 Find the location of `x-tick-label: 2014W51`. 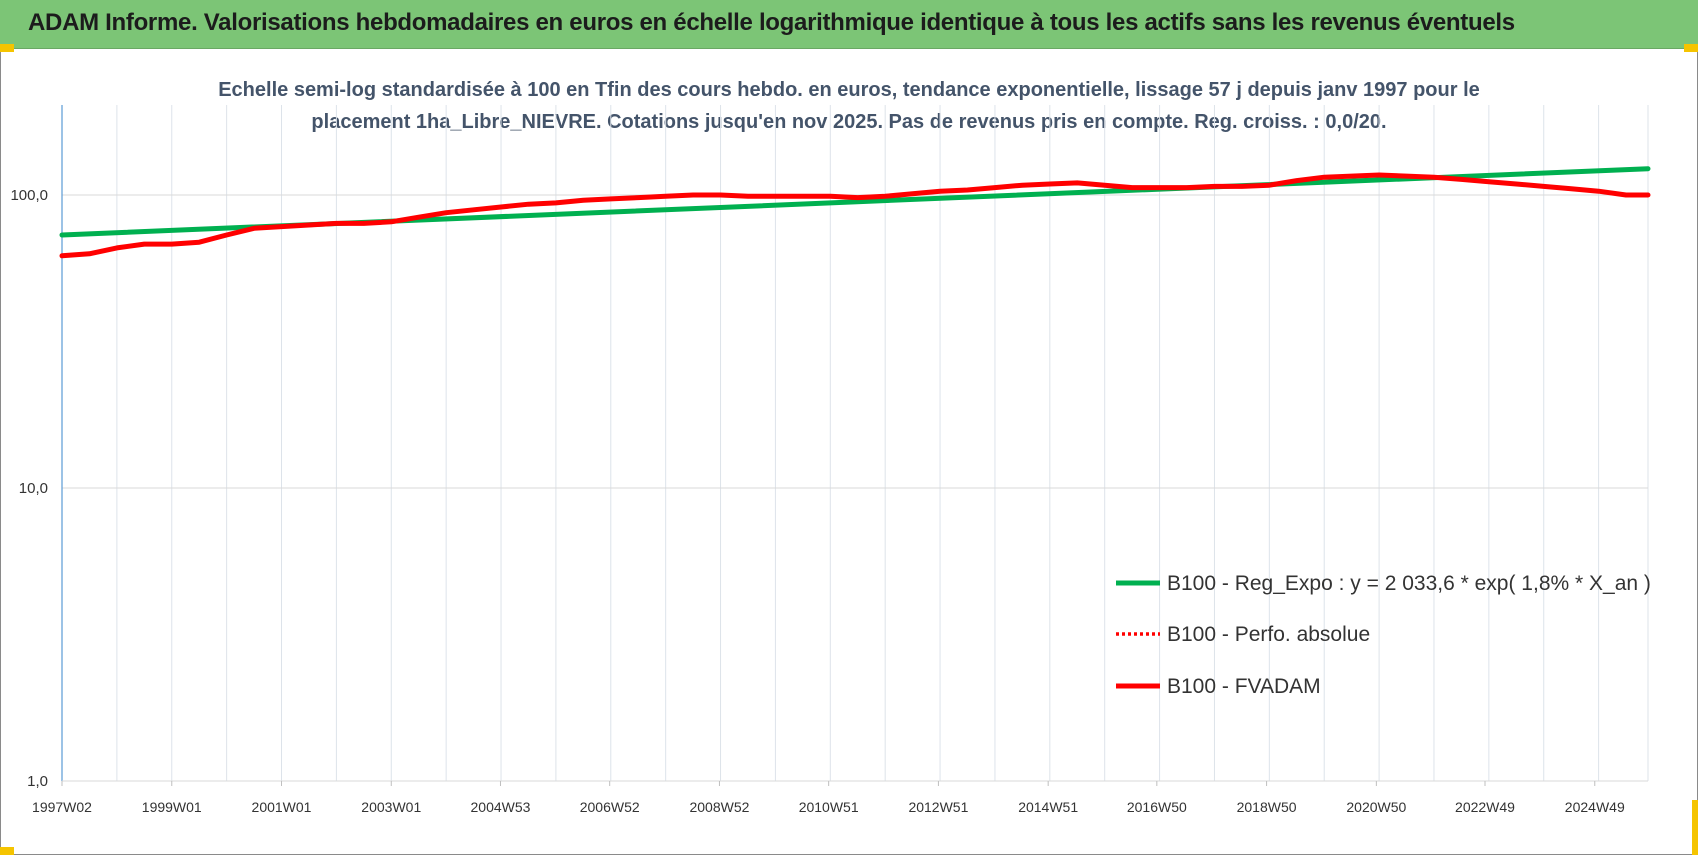

x-tick-label: 2014W51 is located at coordinates (1048, 807).